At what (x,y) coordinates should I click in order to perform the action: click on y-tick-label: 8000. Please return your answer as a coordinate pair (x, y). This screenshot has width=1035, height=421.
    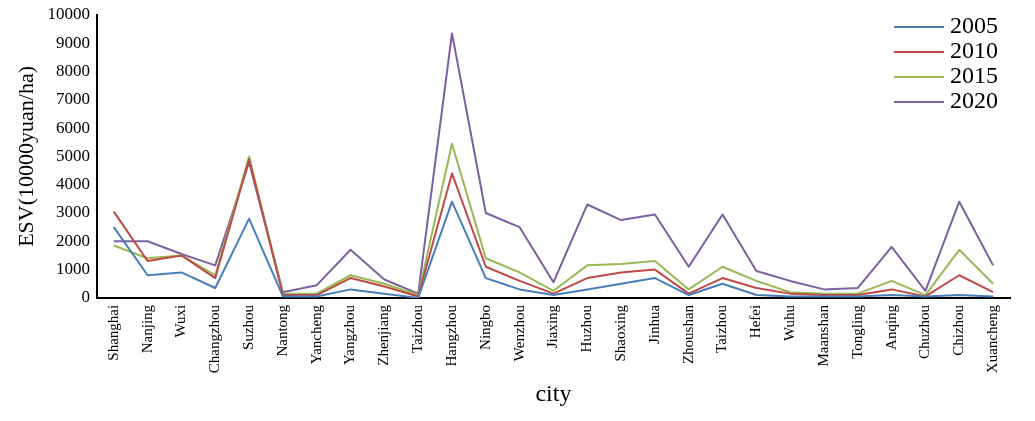
    Looking at the image, I should click on (72, 71).